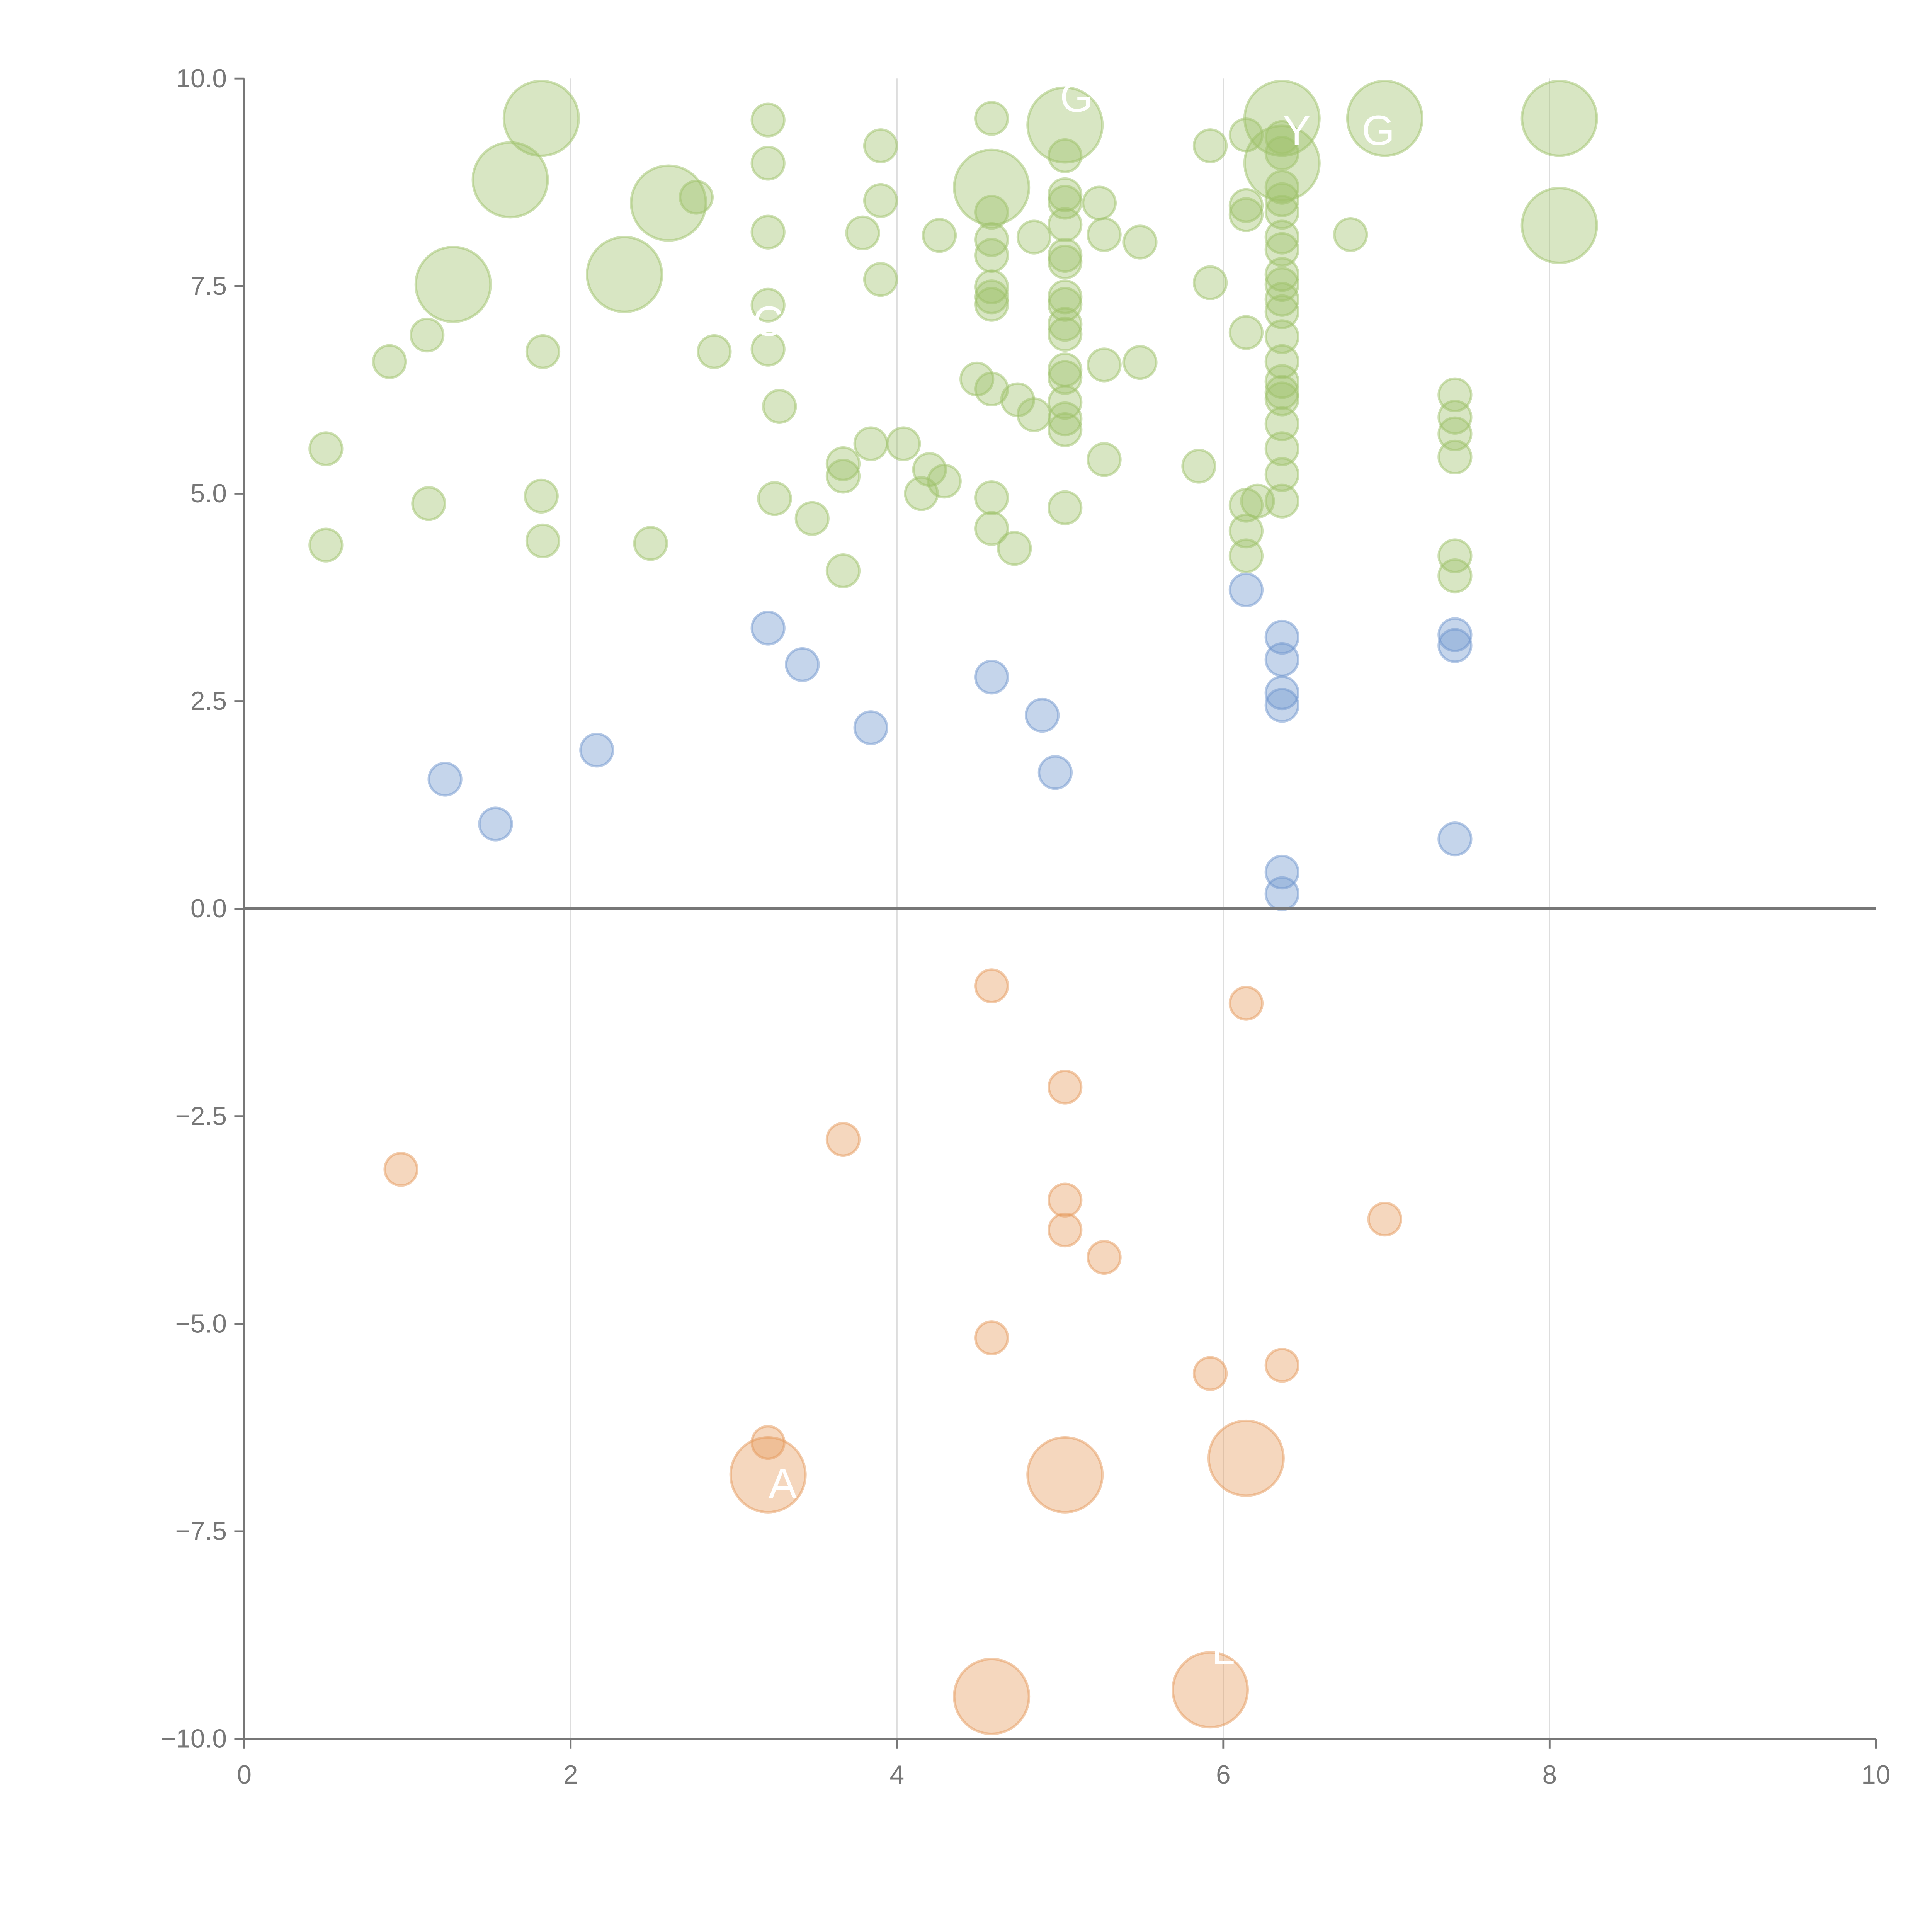 The image size is (1932, 1932). I want to click on point-label: L, so click(1223, 1650).